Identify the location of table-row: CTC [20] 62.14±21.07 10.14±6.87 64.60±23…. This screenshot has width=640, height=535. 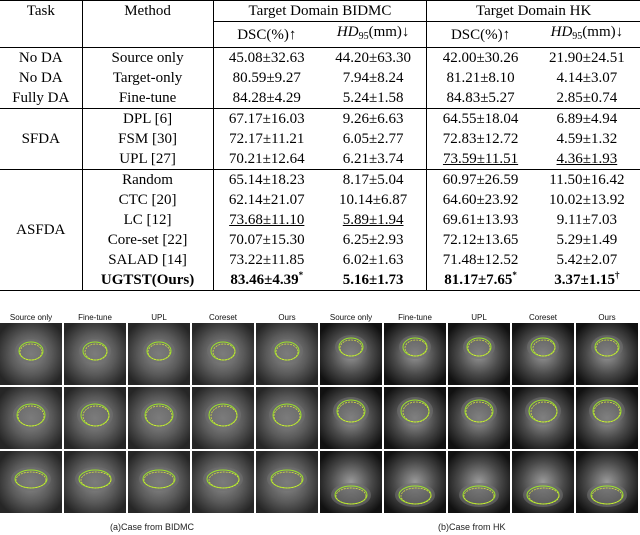
(320, 200).